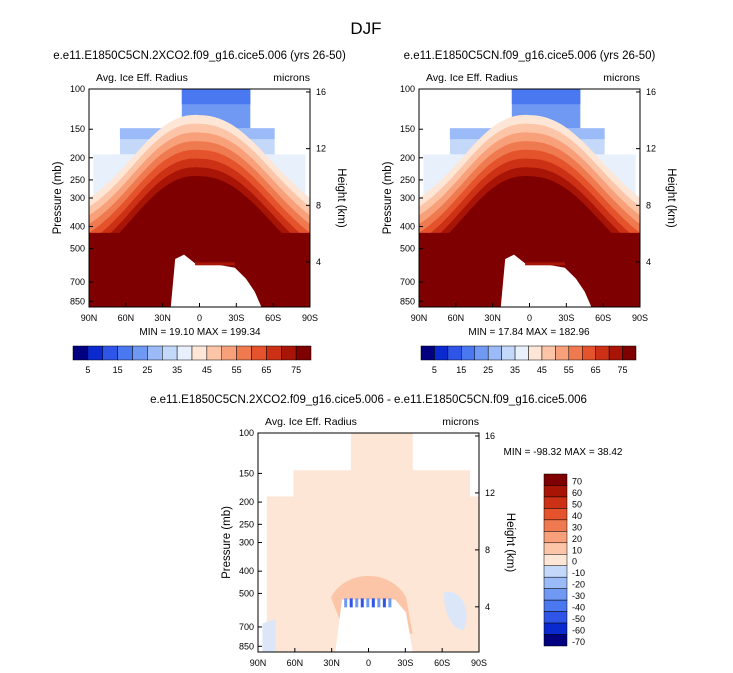 Image resolution: width=733 pixels, height=673 pixels. I want to click on colorbar-label: -50, so click(578, 619).